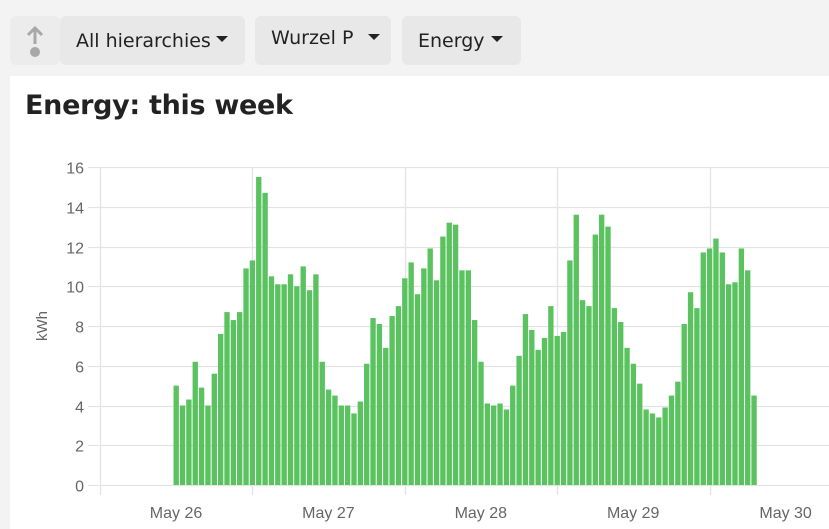  I want to click on hierarchy-dropdown: All hierarchies, so click(152, 40).